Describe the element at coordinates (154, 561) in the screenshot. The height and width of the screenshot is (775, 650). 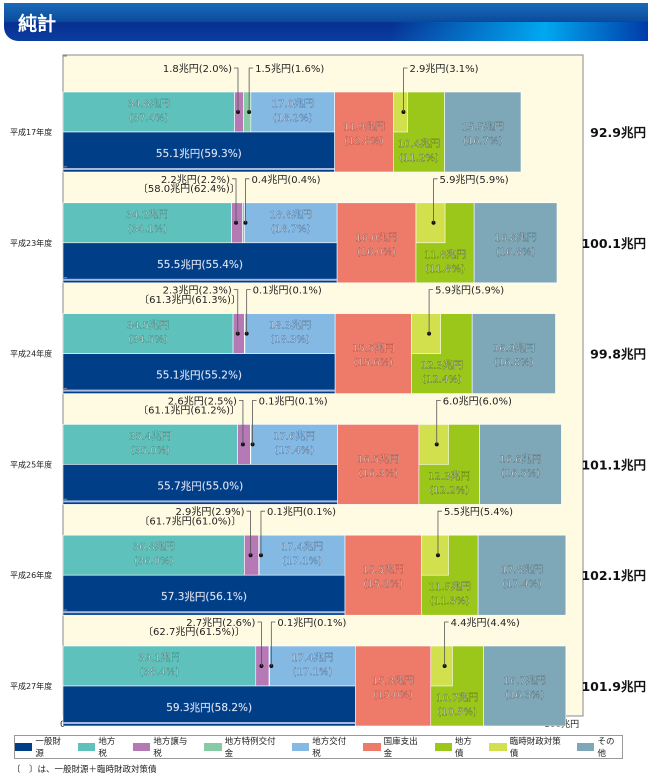
I see `segment-percent-label: (36.0%)` at that location.